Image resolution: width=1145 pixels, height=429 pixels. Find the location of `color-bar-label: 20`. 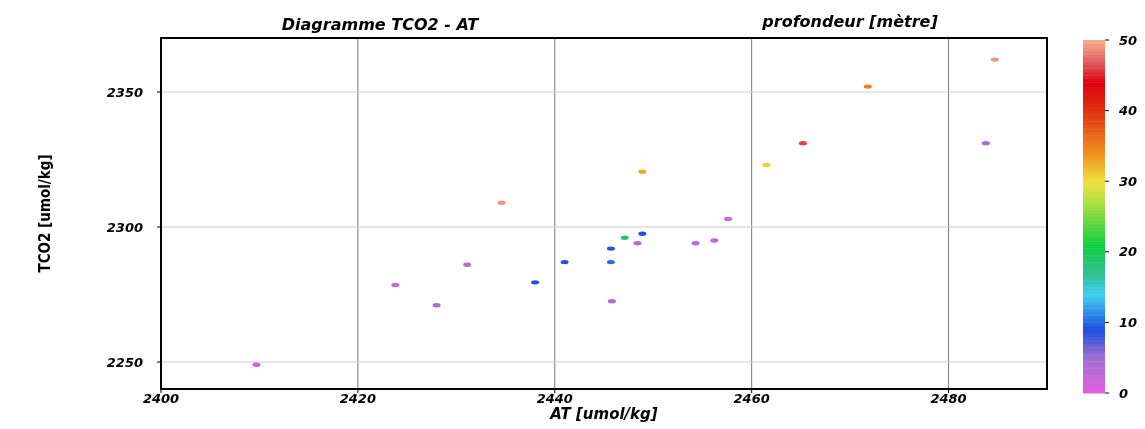

color-bar-label: 20 is located at coordinates (1128, 252).